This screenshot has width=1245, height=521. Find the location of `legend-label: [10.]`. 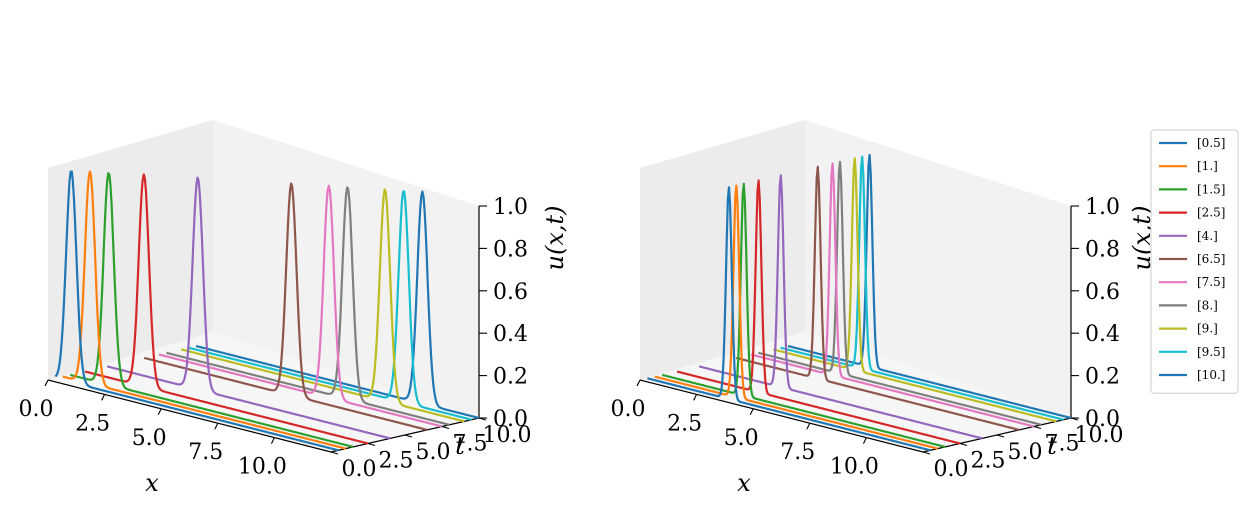

legend-label: [10.] is located at coordinates (1211, 375).